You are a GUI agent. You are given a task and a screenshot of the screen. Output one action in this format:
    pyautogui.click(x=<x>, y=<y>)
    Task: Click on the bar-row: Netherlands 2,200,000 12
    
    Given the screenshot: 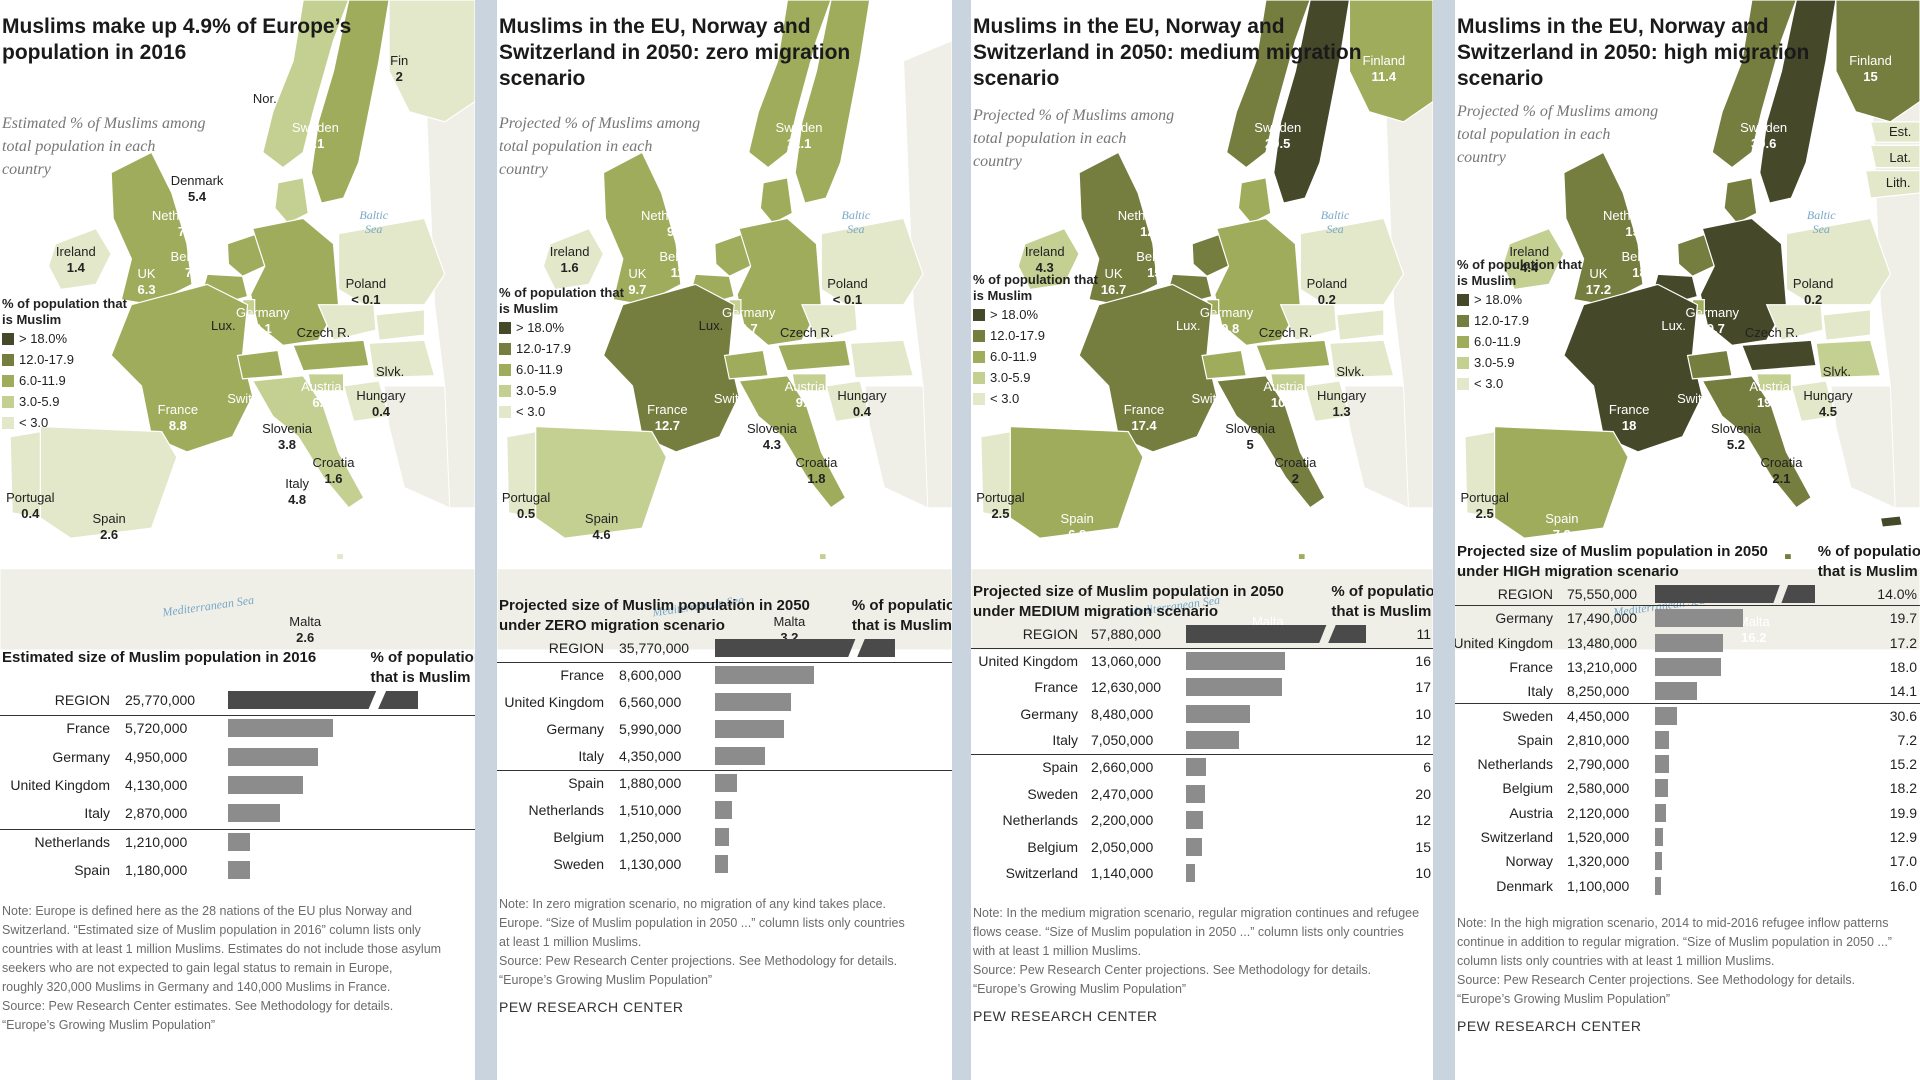 What is the action you would take?
    pyautogui.click(x=1202, y=820)
    